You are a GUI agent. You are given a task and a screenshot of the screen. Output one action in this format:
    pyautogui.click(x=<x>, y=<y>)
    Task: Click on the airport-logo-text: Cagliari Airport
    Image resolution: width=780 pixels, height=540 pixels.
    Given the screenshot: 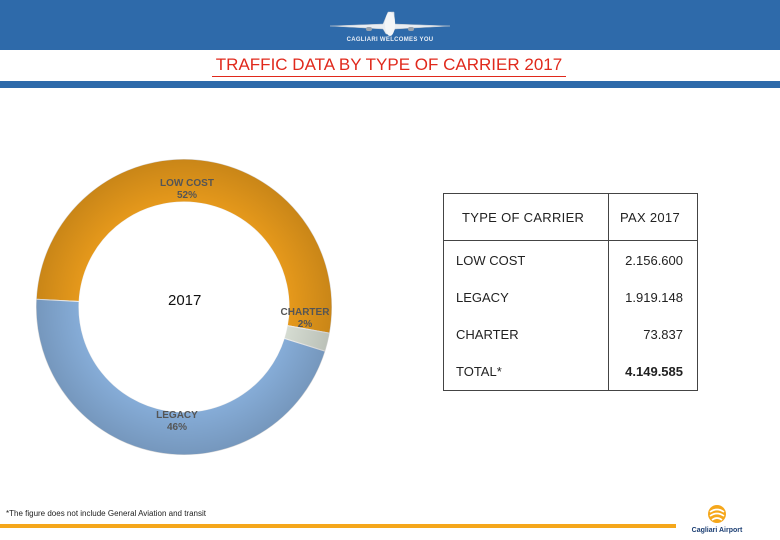 What is the action you would take?
    pyautogui.click(x=717, y=530)
    